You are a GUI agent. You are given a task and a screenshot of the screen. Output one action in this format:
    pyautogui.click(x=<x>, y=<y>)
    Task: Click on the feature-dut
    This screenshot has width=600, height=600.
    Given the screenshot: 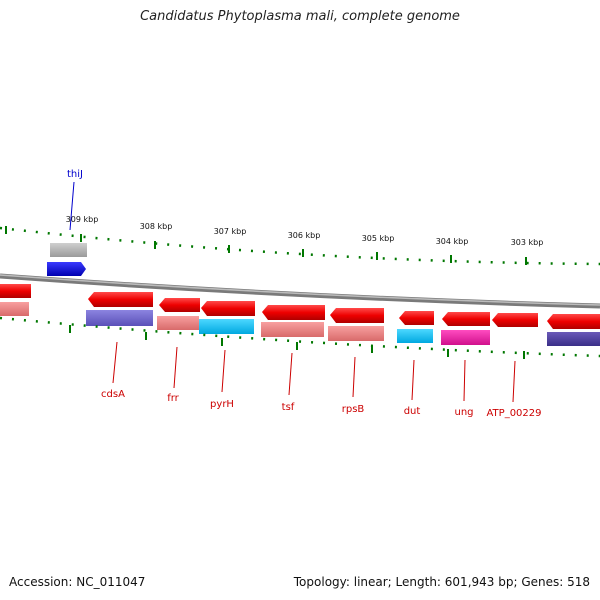 What is the action you would take?
    pyautogui.click(x=415, y=336)
    